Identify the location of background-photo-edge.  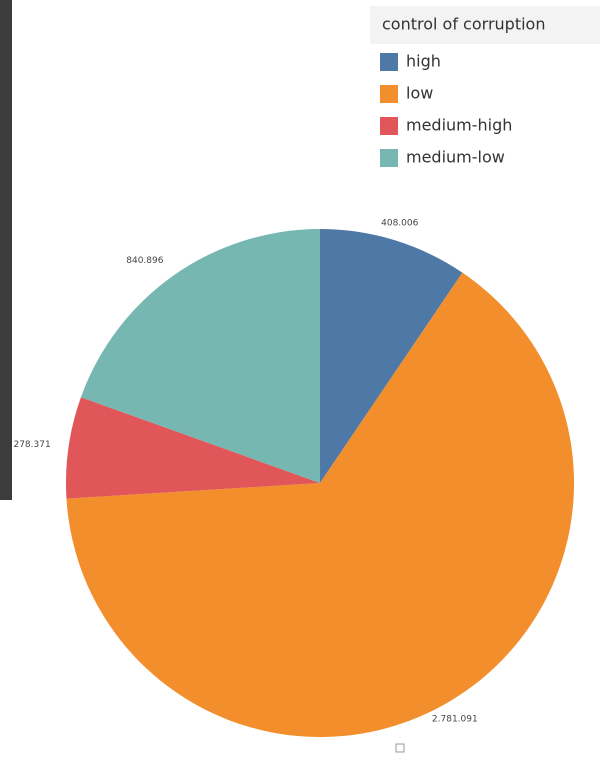
(6, 250).